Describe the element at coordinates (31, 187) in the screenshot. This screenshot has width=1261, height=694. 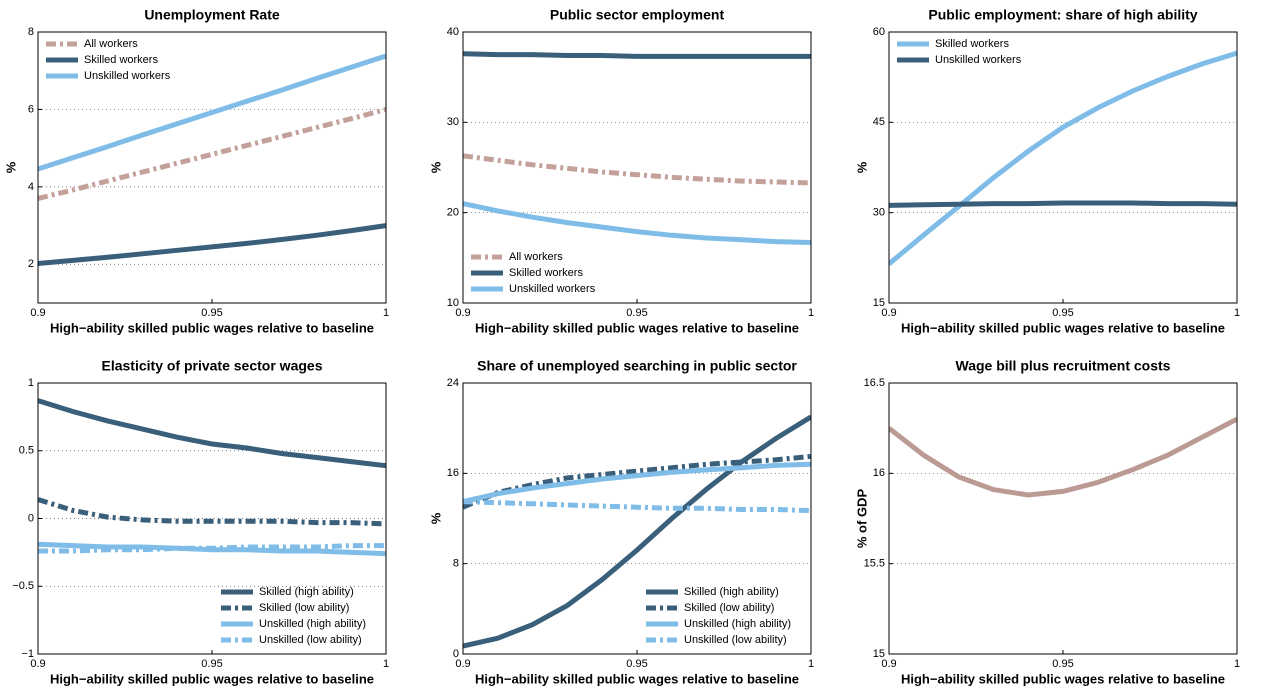
I see `y-tick-label: 4` at that location.